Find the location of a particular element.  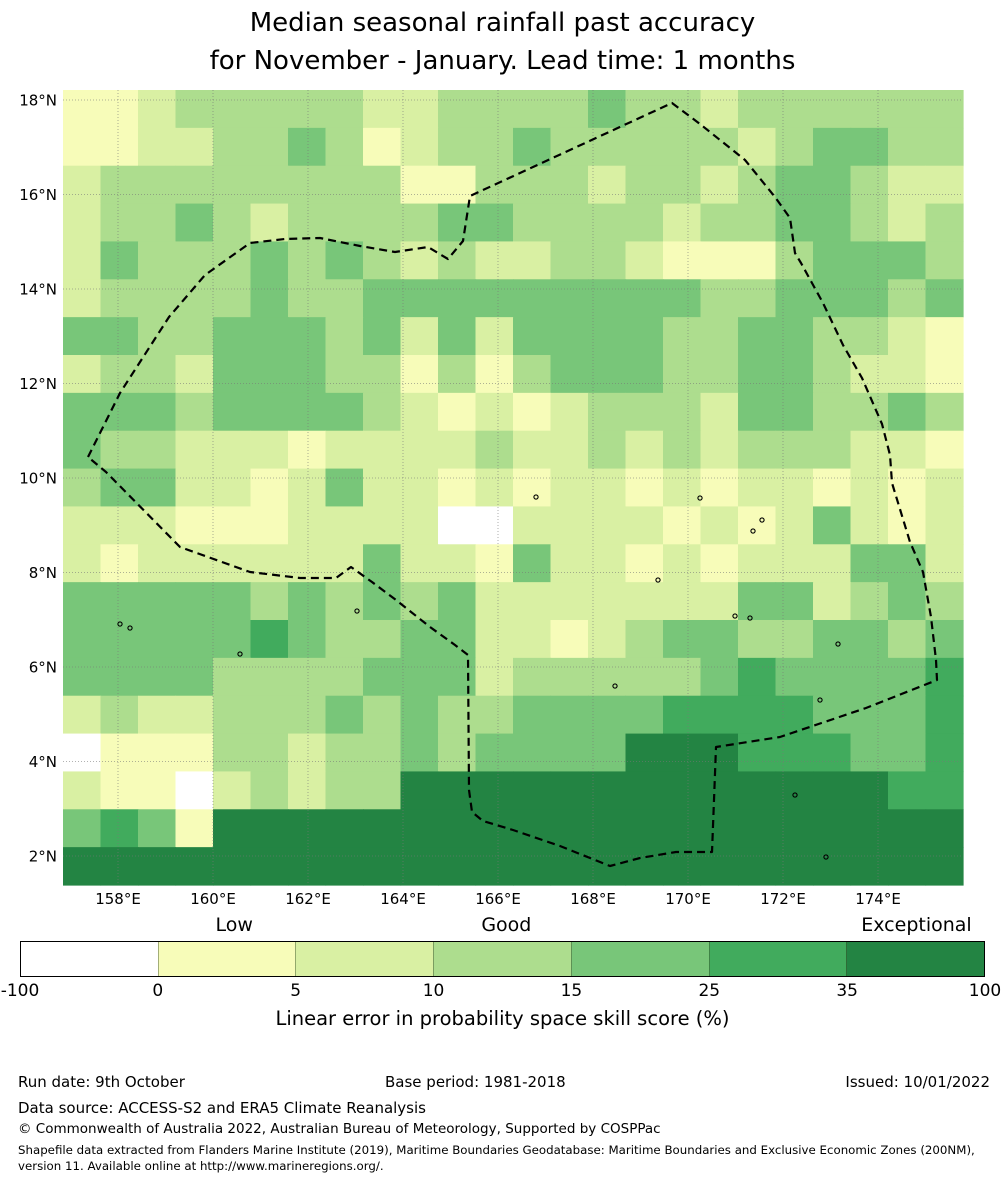

svg-text: 2°N is located at coordinates (43, 857).